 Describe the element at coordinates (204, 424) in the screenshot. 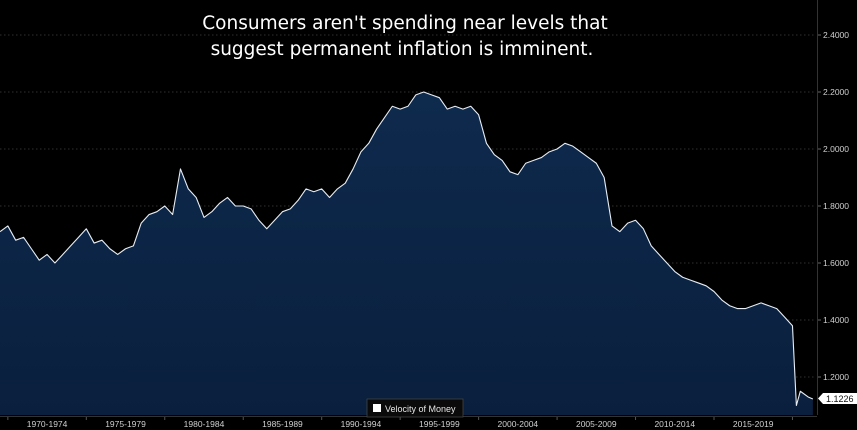

I see `x-tick-label: 1980-1984` at that location.